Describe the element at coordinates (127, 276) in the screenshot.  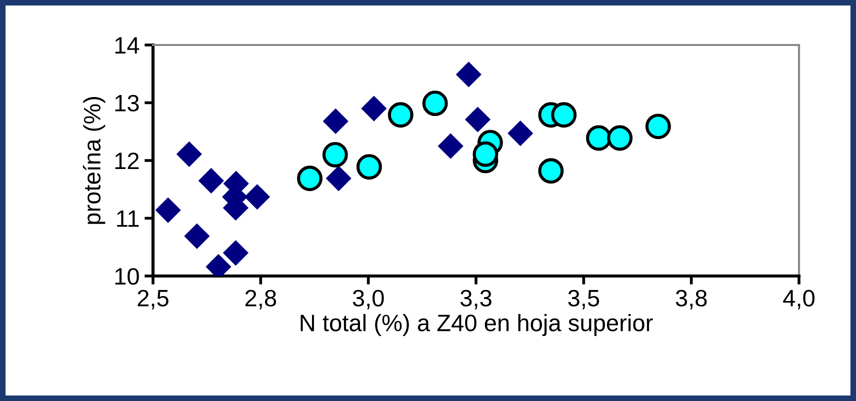
I see `y-tick-label: 10` at that location.